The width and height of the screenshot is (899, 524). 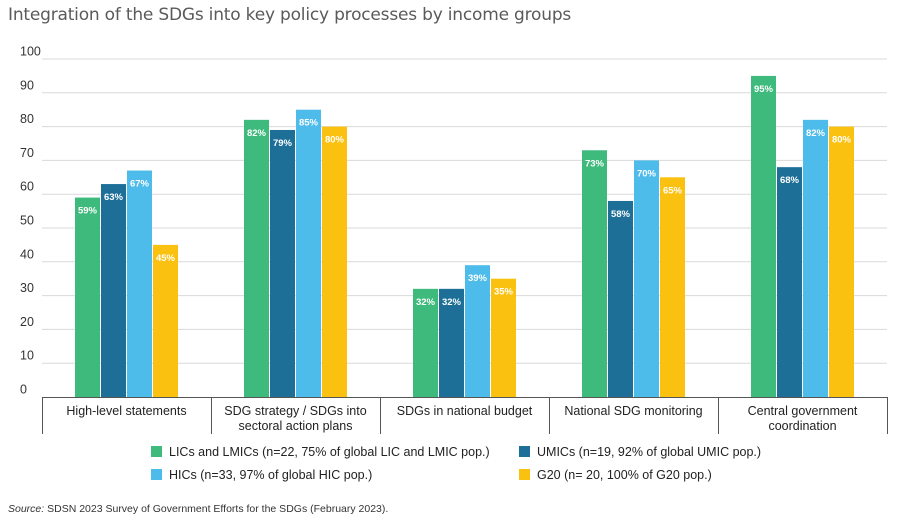 What do you see at coordinates (803, 411) in the screenshot?
I see `category-label: Central government` at bounding box center [803, 411].